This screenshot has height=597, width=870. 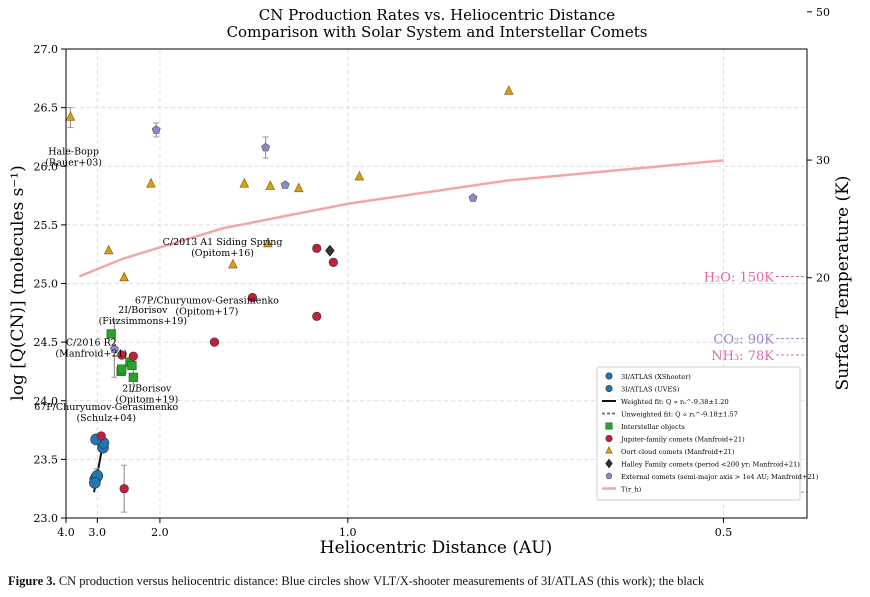 What do you see at coordinates (739, 277) in the screenshot?
I see `ice-line-label: H₂O: 150K` at bounding box center [739, 277].